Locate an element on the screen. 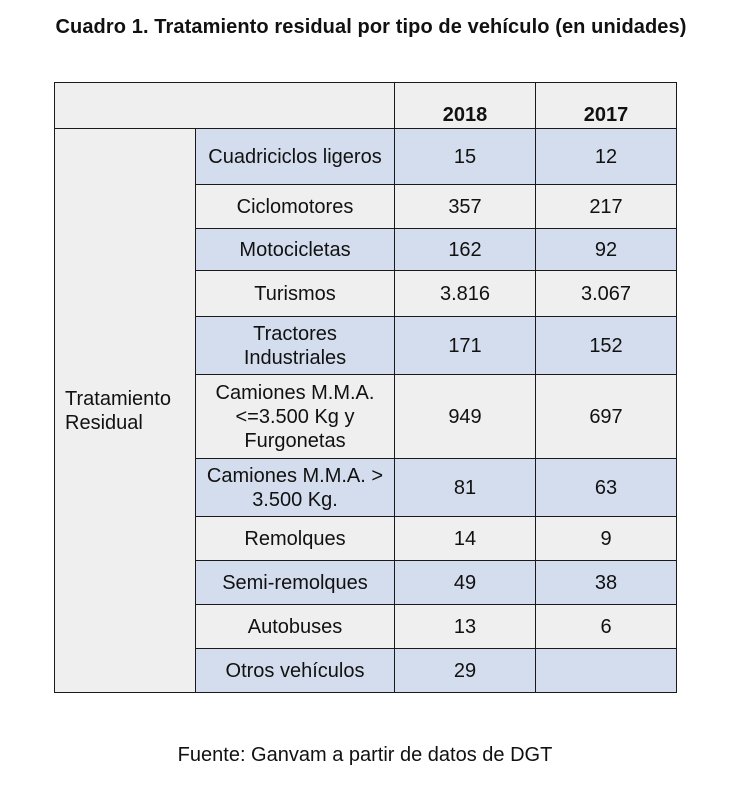 The width and height of the screenshot is (742, 803). vehicle-type-cell: Autobuses is located at coordinates (295, 626).